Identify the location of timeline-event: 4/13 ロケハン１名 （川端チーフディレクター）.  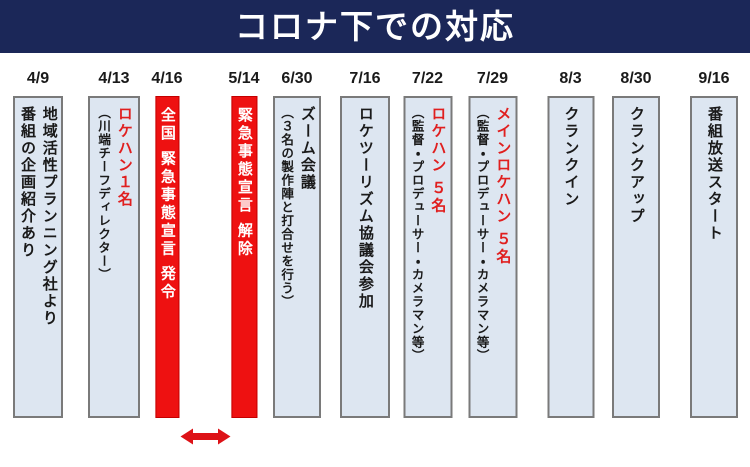
(114, 243).